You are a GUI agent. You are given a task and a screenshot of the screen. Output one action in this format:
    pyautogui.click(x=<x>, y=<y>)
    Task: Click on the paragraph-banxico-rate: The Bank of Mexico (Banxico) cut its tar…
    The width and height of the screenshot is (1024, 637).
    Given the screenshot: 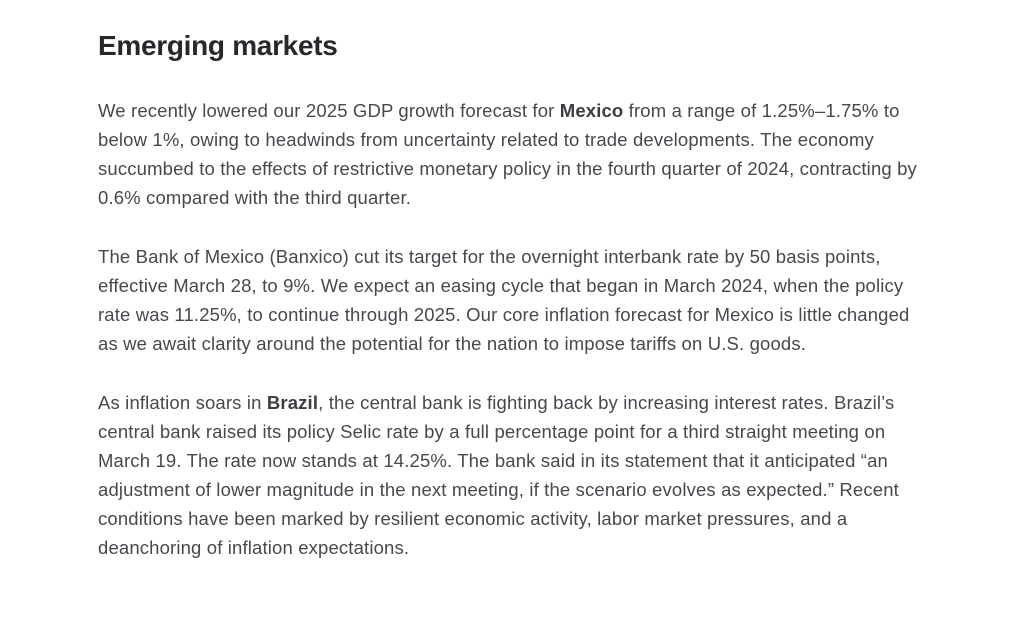 What is the action you would take?
    pyautogui.click(x=508, y=300)
    